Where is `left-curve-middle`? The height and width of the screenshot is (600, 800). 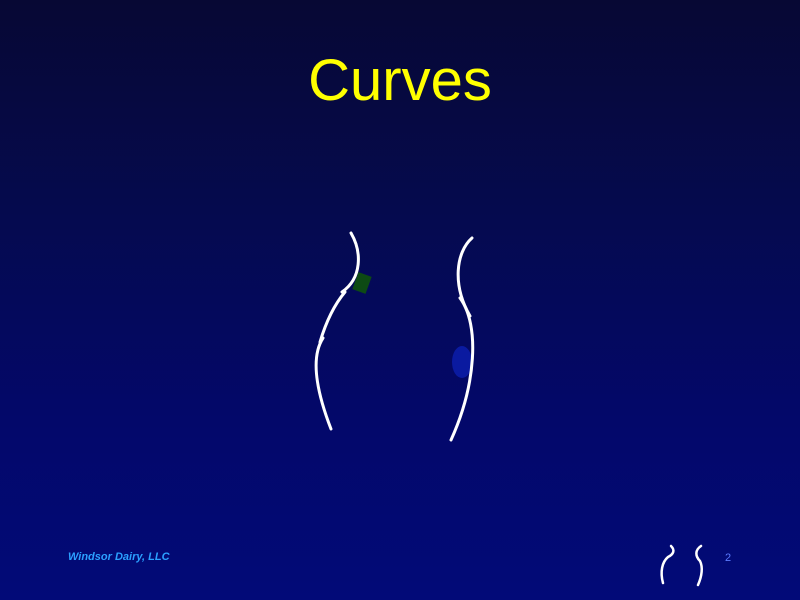 left-curve-middle is located at coordinates (332, 317).